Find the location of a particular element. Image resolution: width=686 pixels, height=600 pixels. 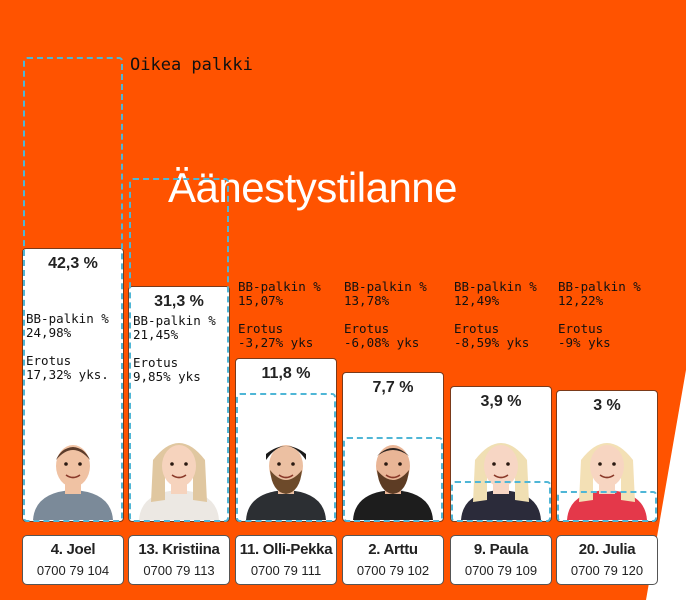

diff-value: 9,85% yks is located at coordinates (167, 376).